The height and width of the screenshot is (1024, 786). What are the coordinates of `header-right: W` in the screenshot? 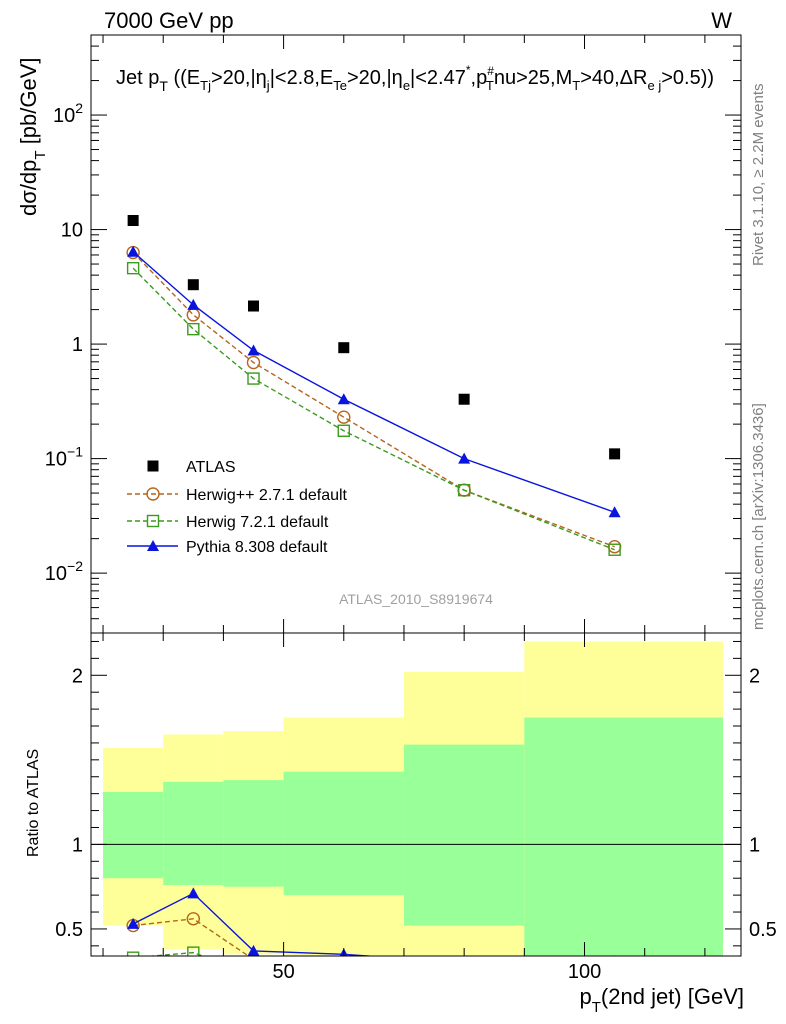 It's located at (721, 20).